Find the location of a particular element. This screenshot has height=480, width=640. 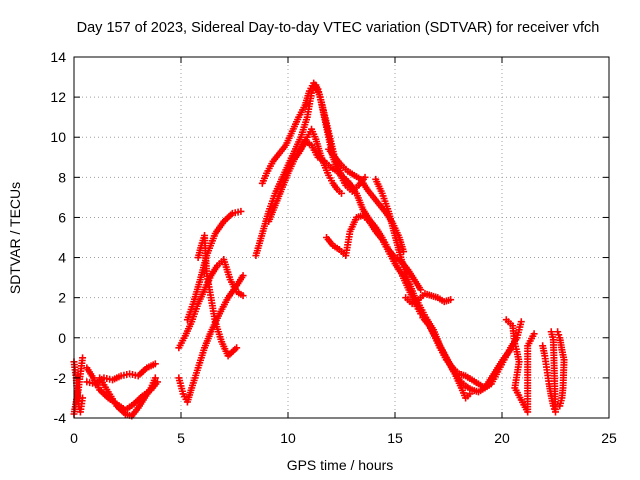

x-tick-label: 20 is located at coordinates (502, 438).